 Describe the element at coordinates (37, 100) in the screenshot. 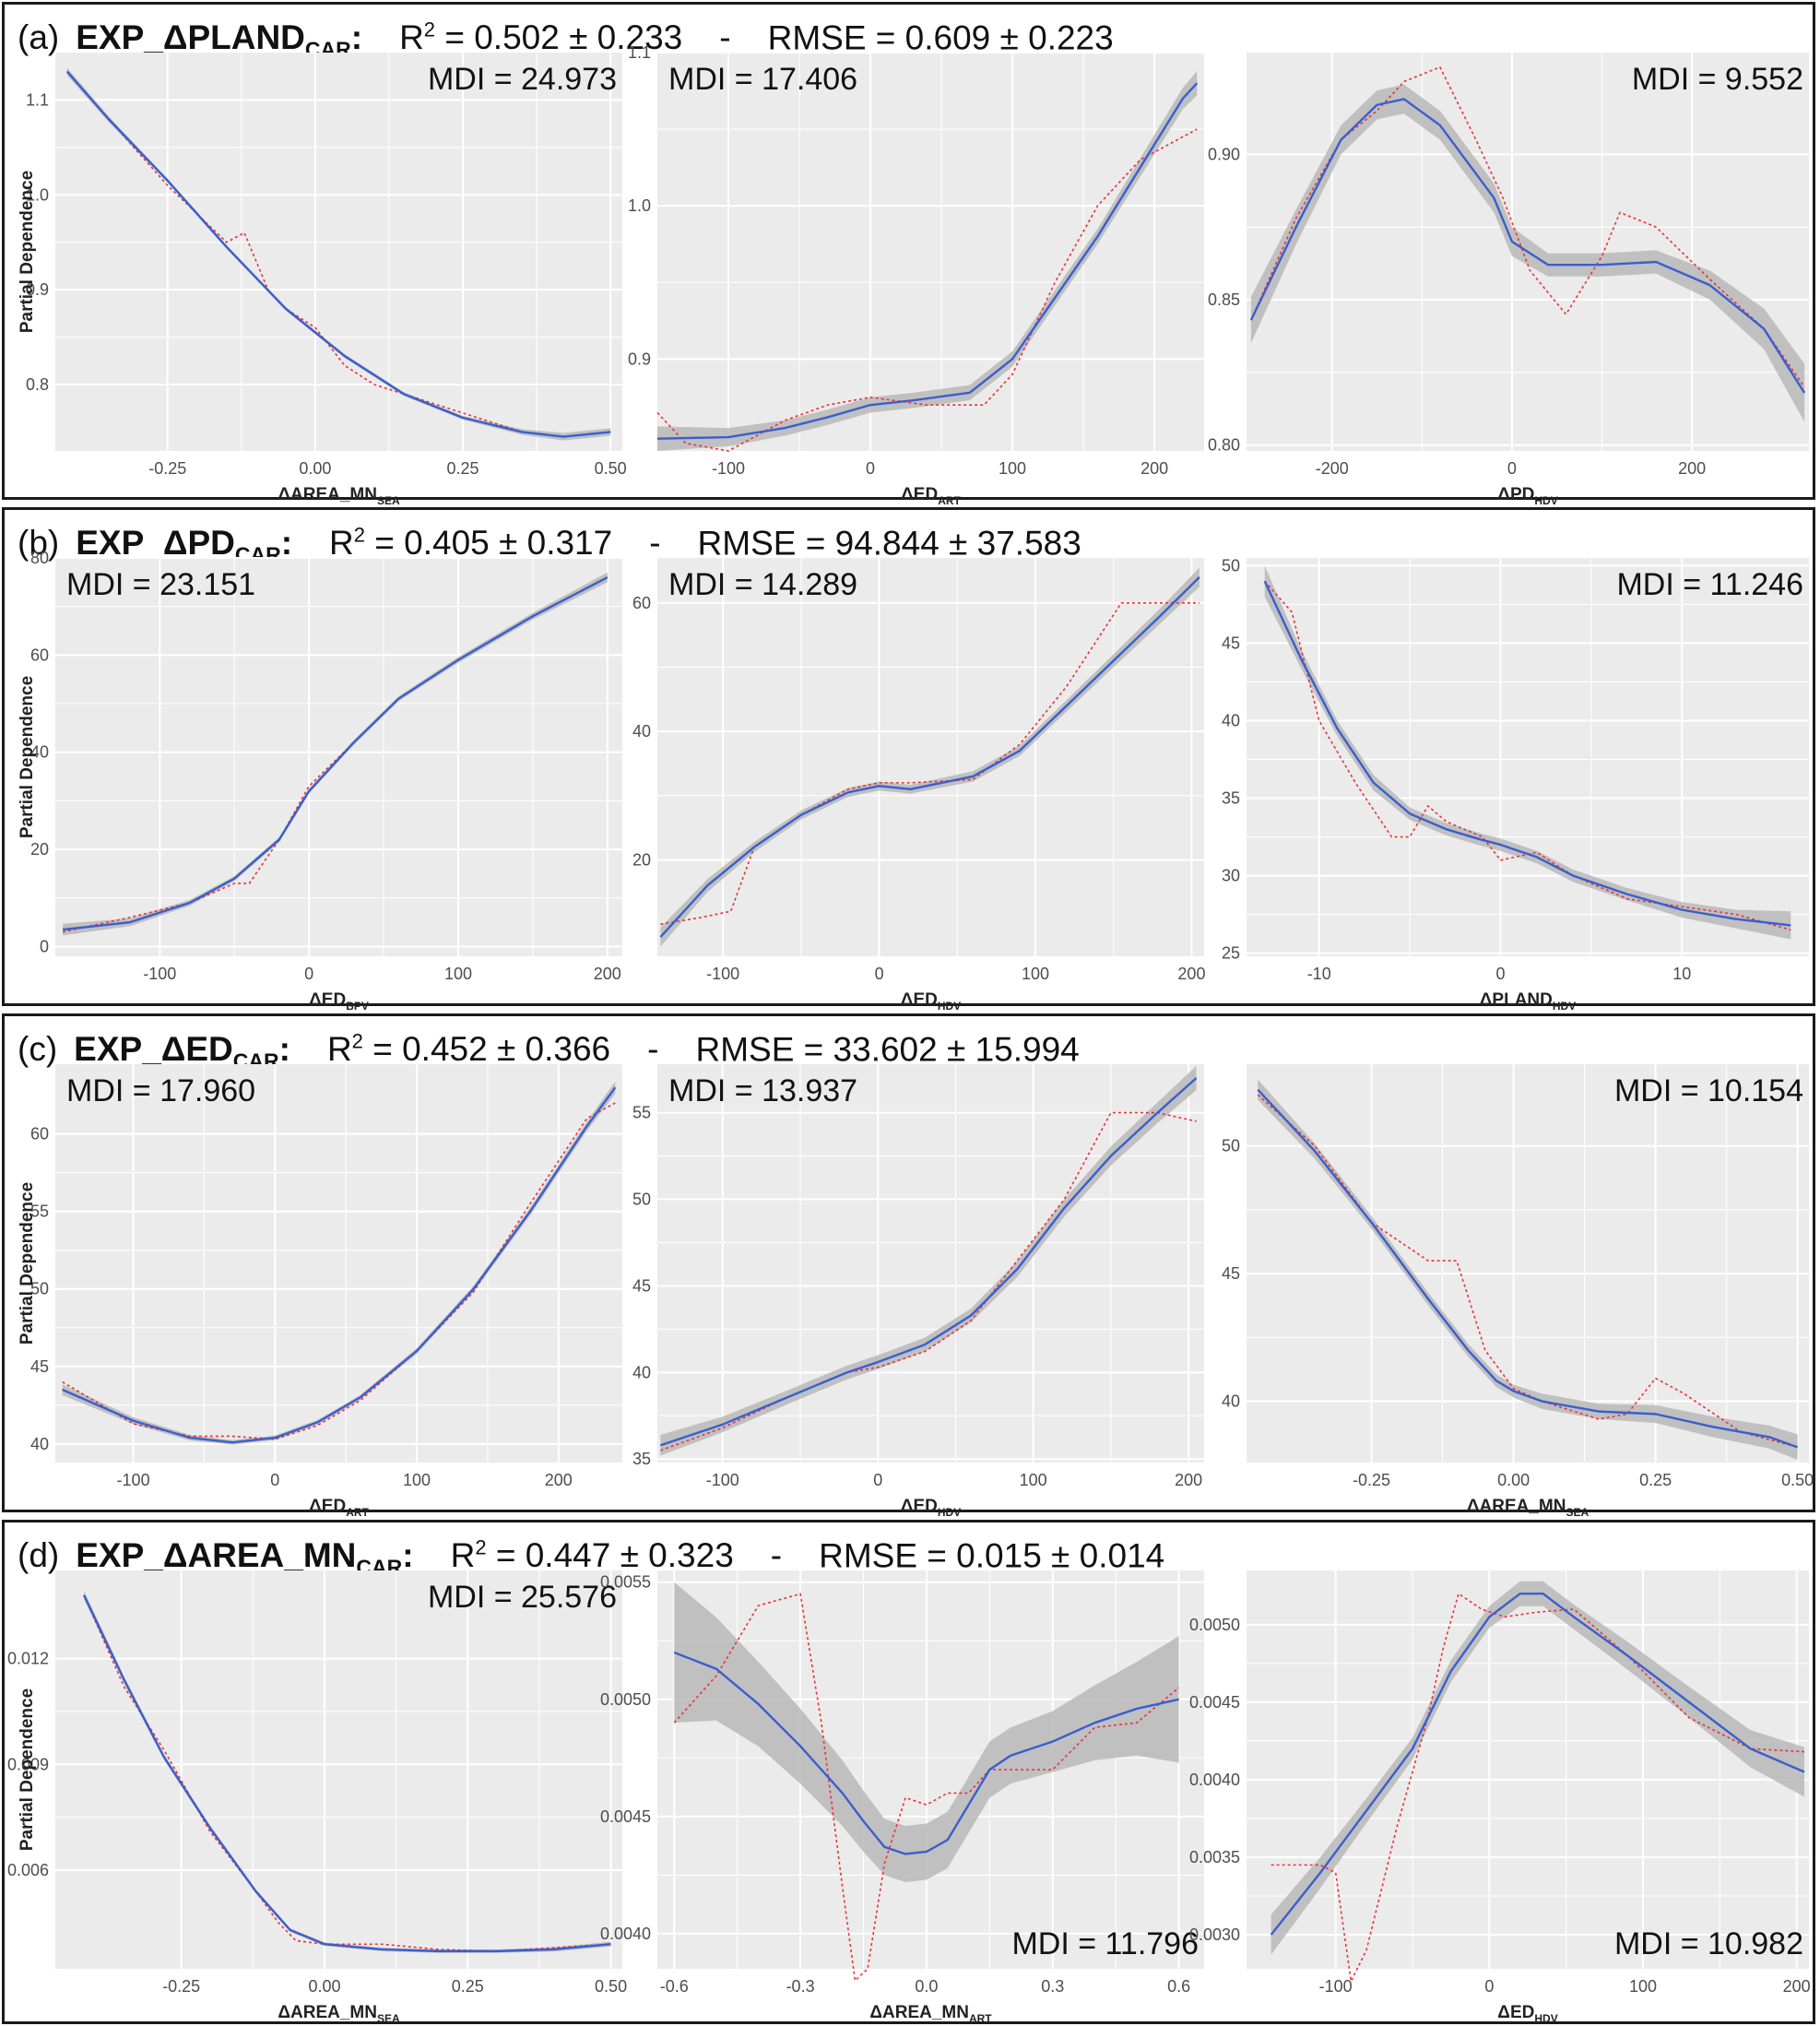

I see `y-tick-label: 1.1` at that location.